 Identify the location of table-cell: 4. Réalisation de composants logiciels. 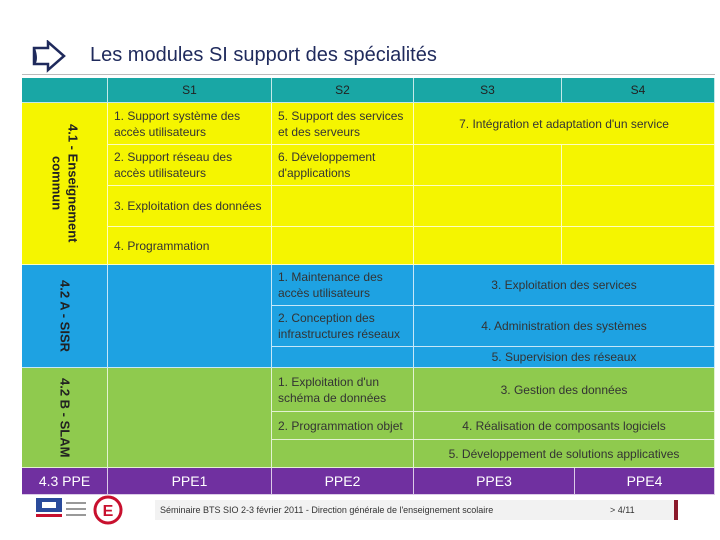
(564, 426).